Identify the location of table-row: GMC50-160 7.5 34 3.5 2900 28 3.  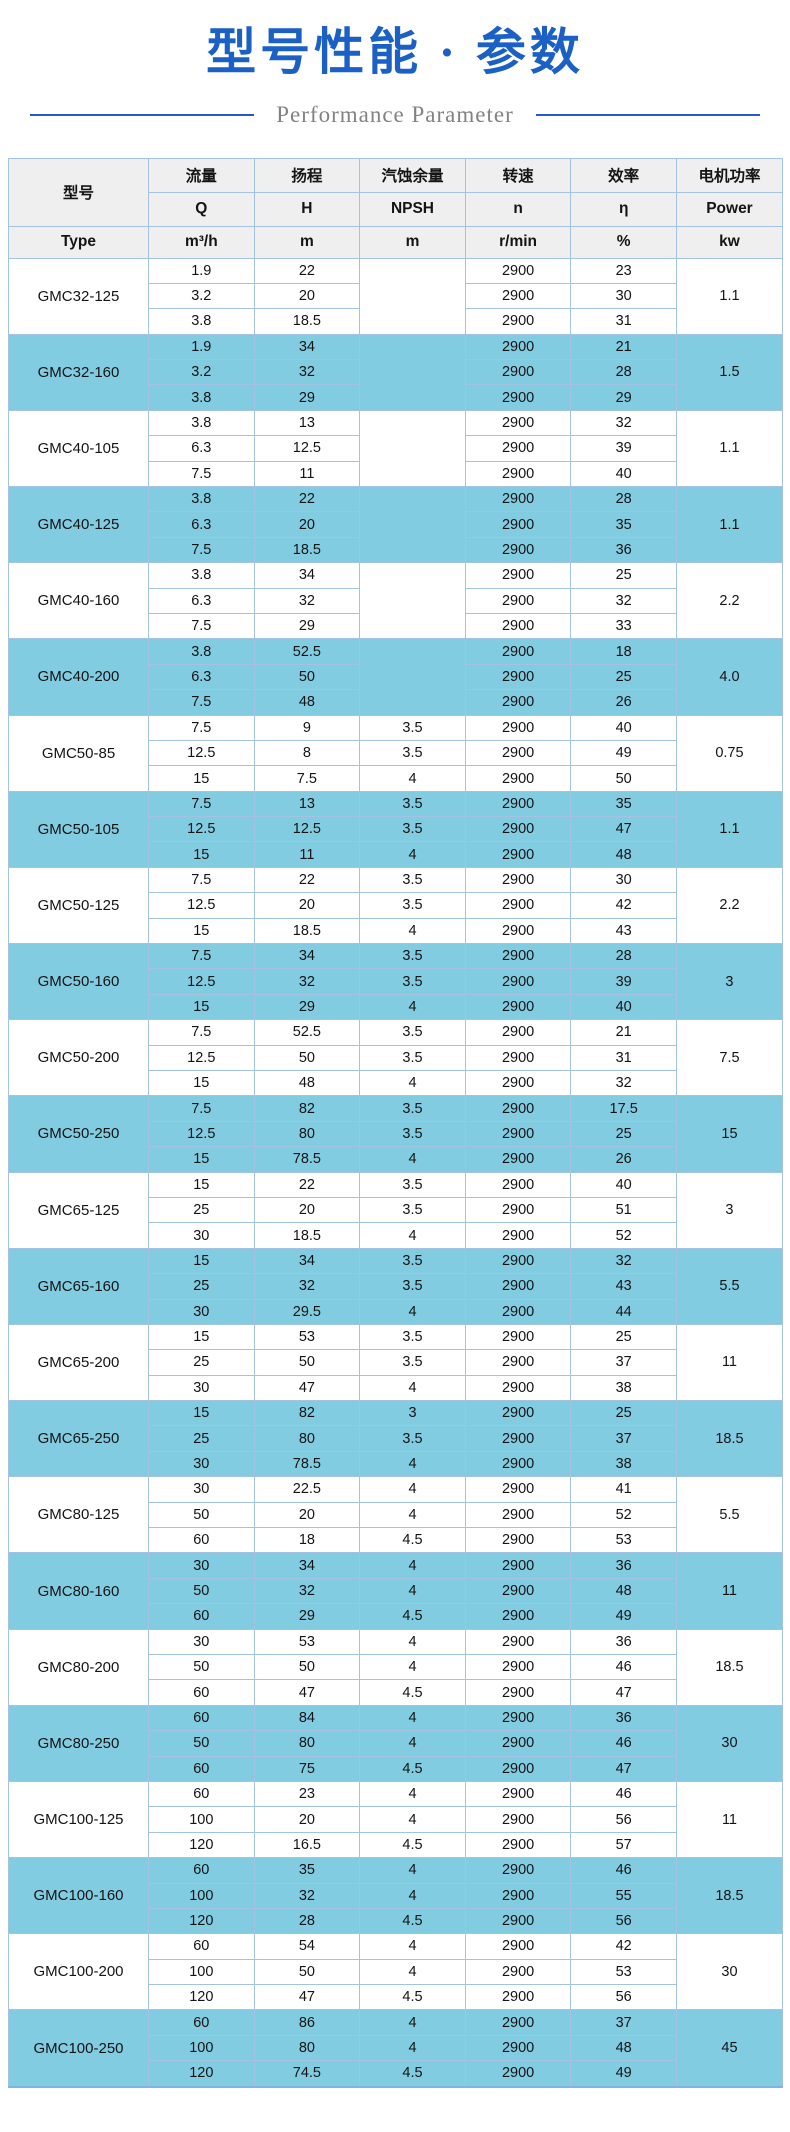
(395, 982).